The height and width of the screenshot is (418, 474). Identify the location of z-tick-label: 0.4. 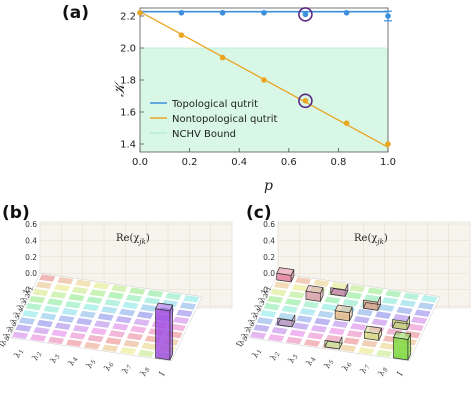
(269, 240).